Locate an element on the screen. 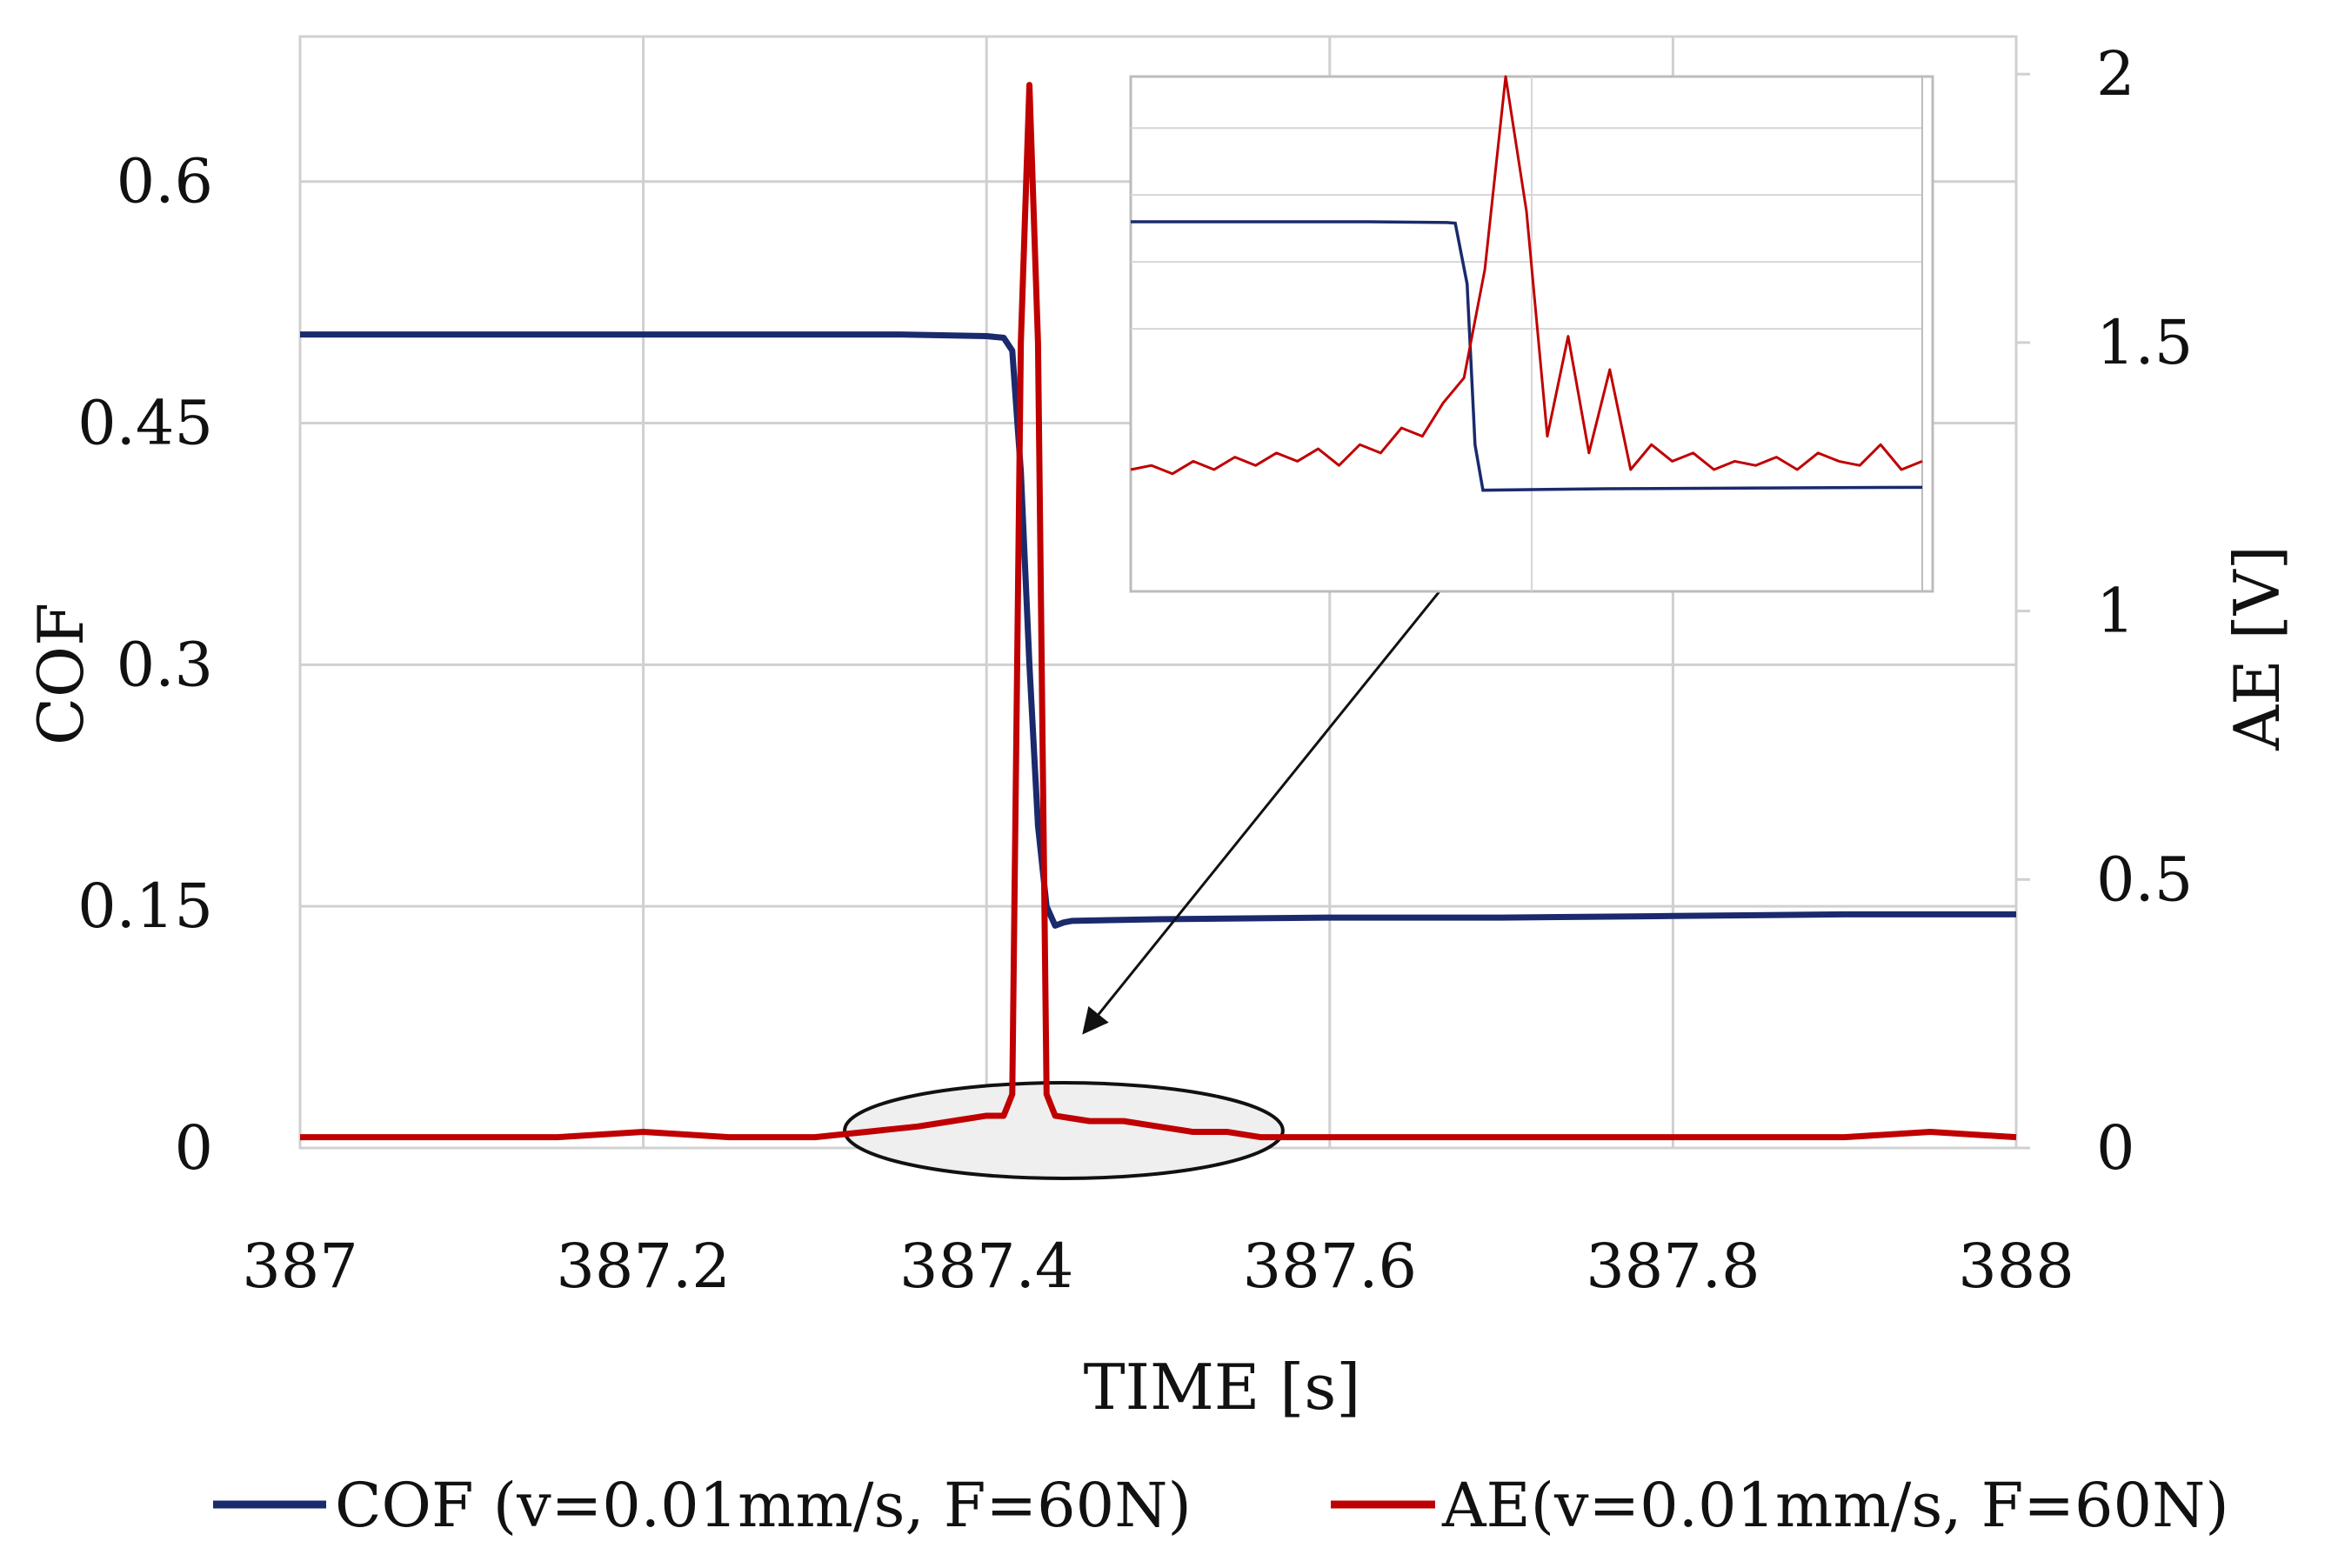  inset-chart is located at coordinates (1531, 334).